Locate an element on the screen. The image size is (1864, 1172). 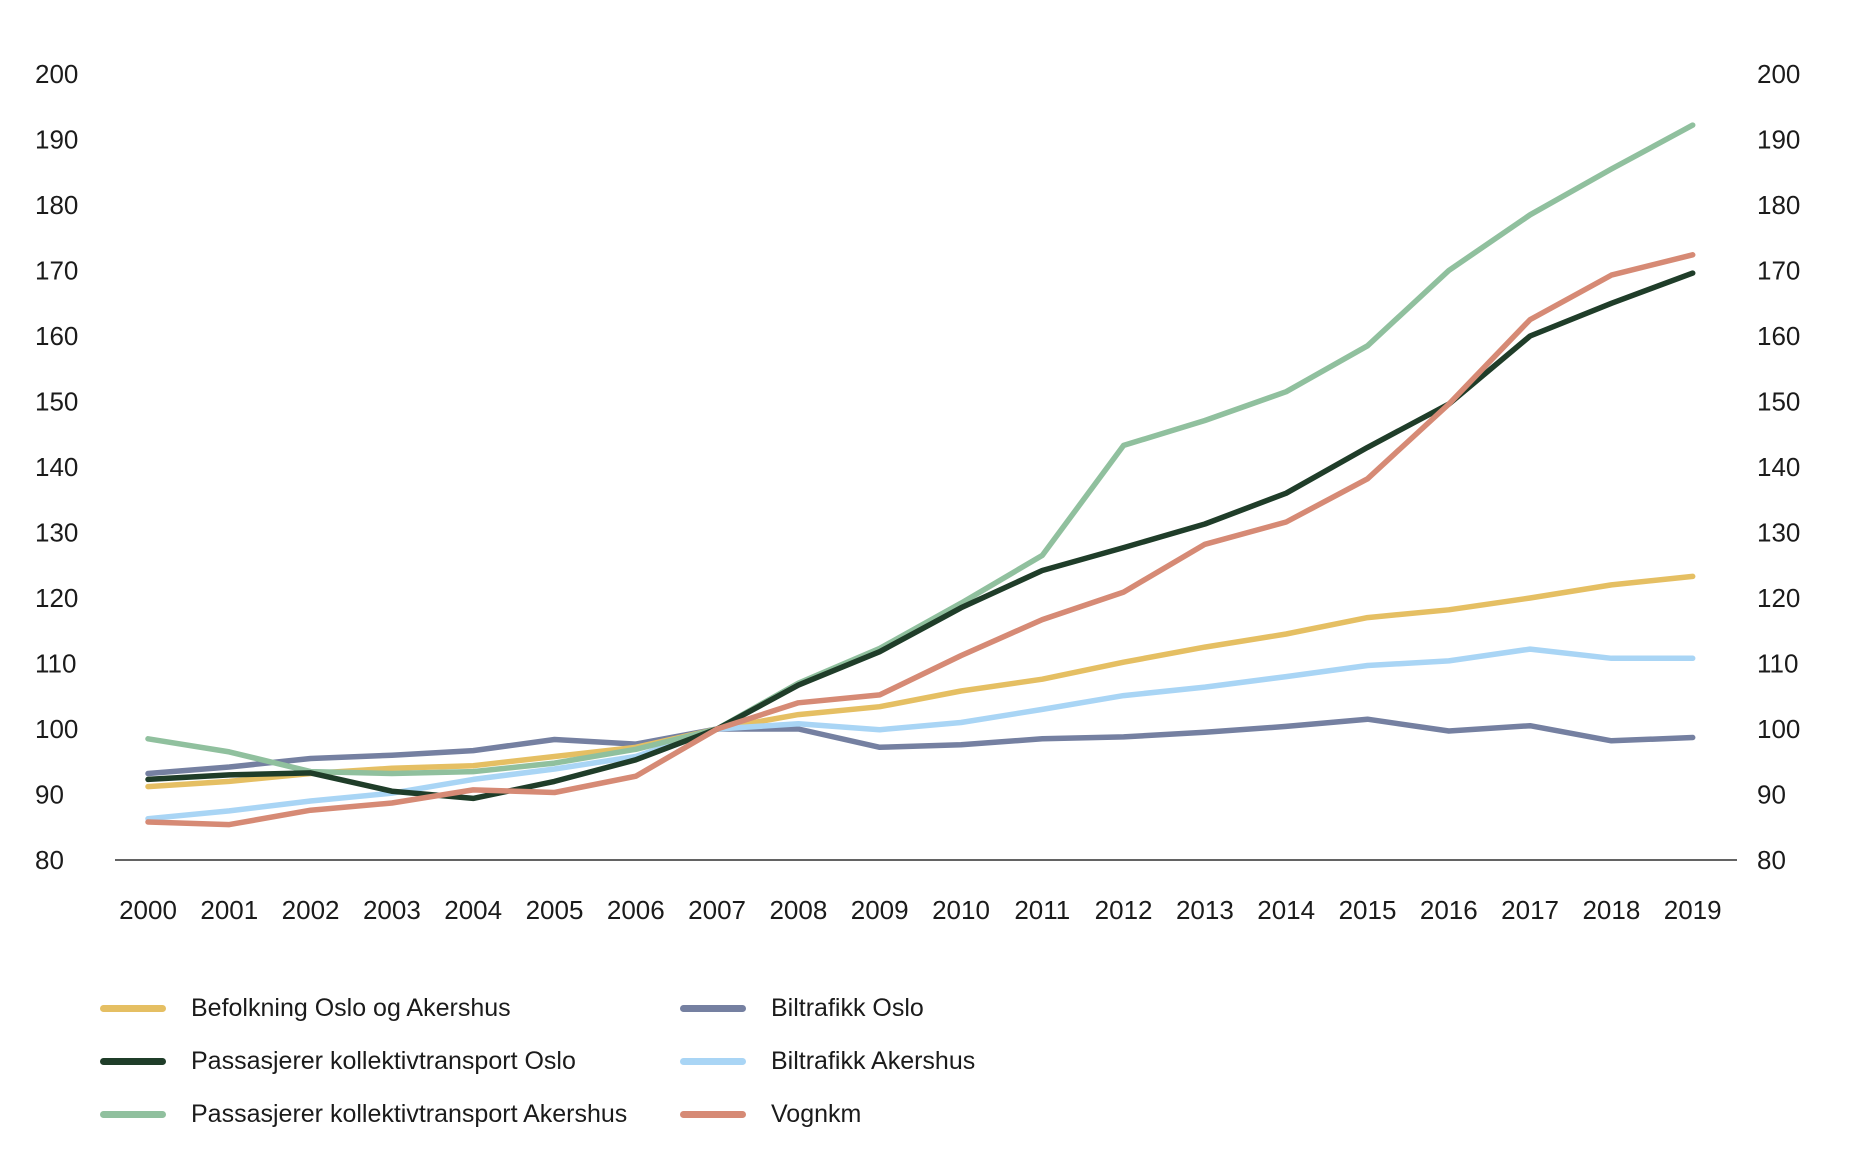
y-axis-tick-label-left: 190 is located at coordinates (56, 140).